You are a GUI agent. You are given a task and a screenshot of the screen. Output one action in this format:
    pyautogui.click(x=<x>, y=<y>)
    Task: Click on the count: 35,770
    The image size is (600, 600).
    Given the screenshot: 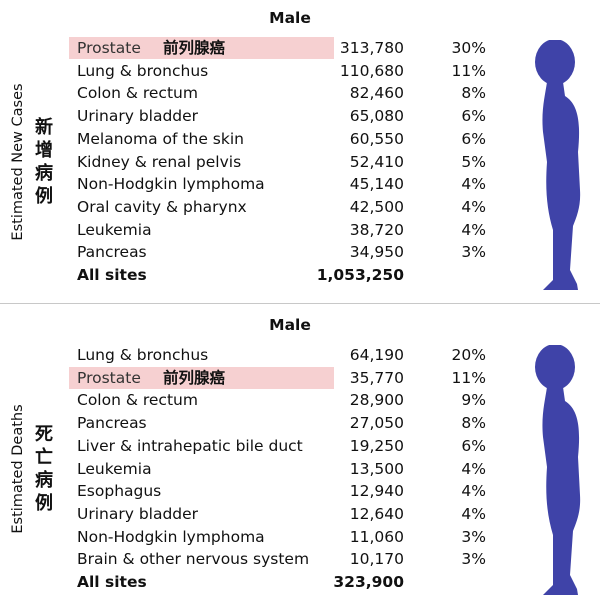 What is the action you would take?
    pyautogui.click(x=376, y=377)
    